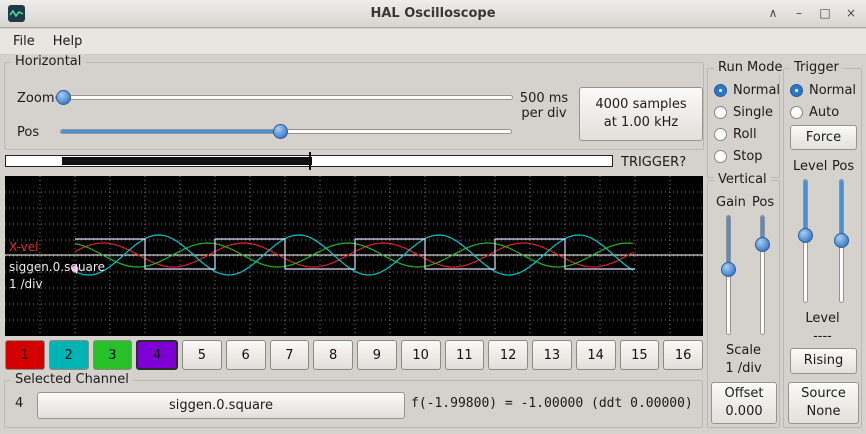 The height and width of the screenshot is (434, 866). What do you see at coordinates (743, 368) in the screenshot?
I see `scale-value: 1 /div` at bounding box center [743, 368].